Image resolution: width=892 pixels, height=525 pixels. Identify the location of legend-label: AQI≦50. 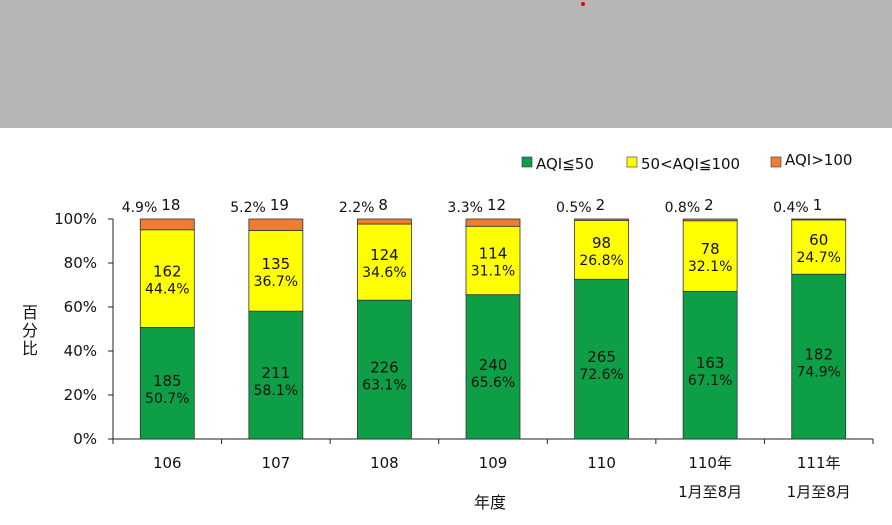
(565, 164).